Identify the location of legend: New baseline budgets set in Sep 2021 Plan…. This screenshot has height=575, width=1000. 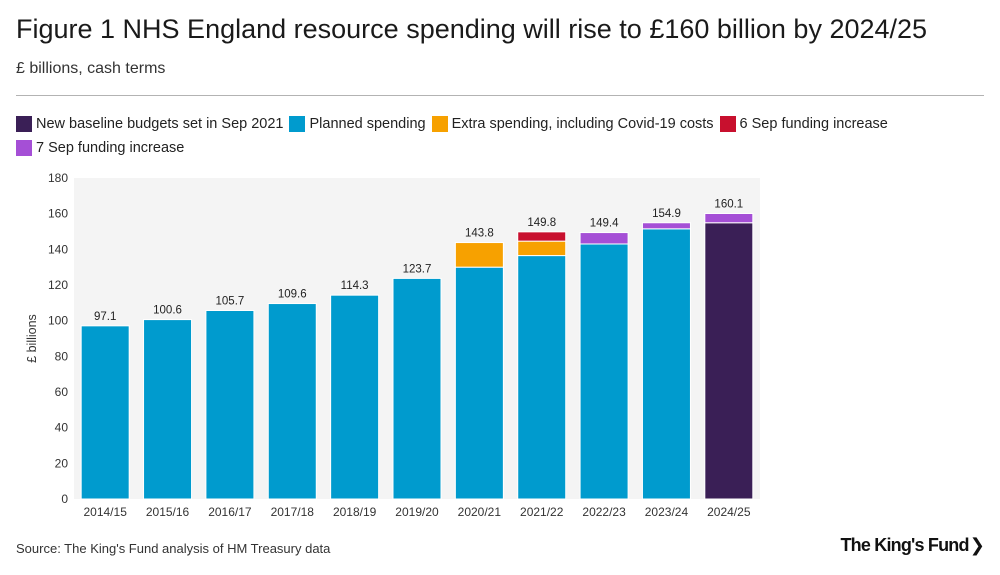
(496, 138).